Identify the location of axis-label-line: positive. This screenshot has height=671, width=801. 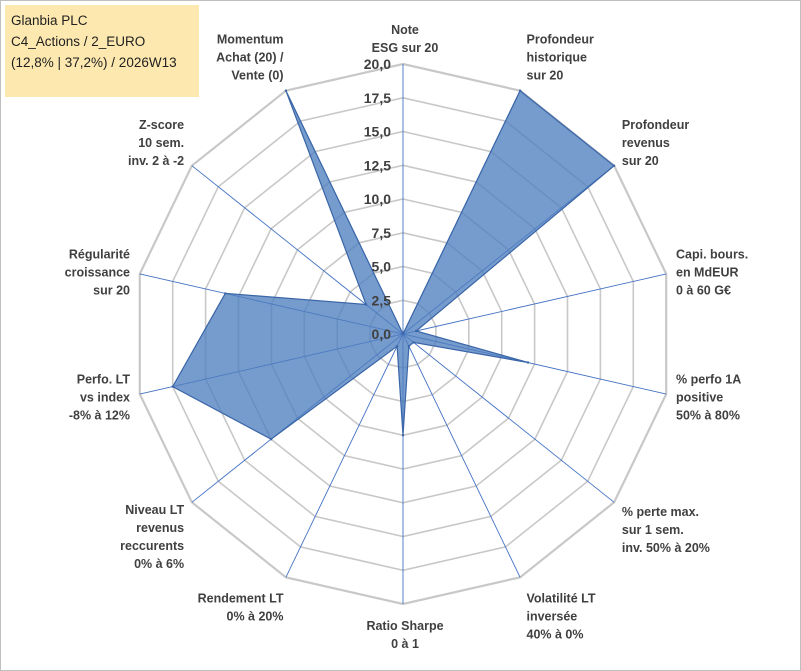
(699, 397).